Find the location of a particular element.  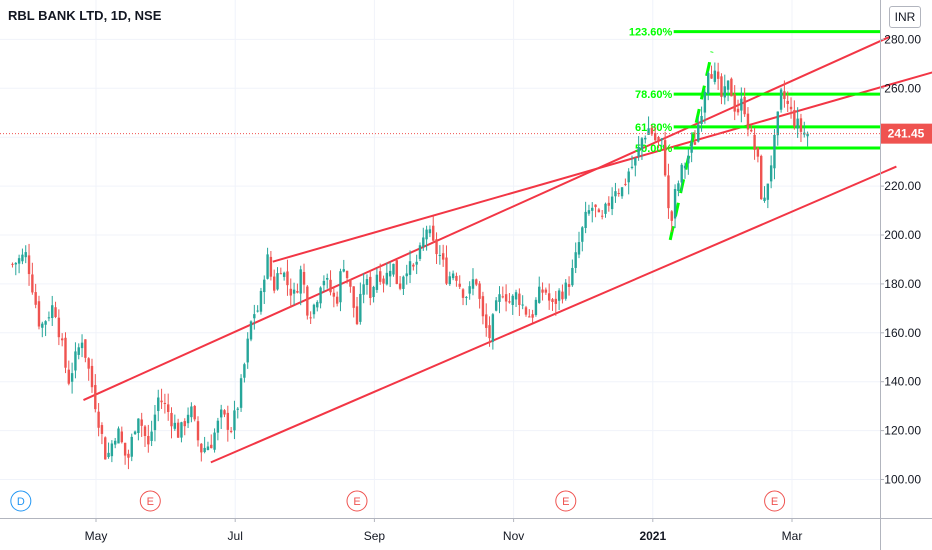

time-tick-label: Mar is located at coordinates (792, 536).